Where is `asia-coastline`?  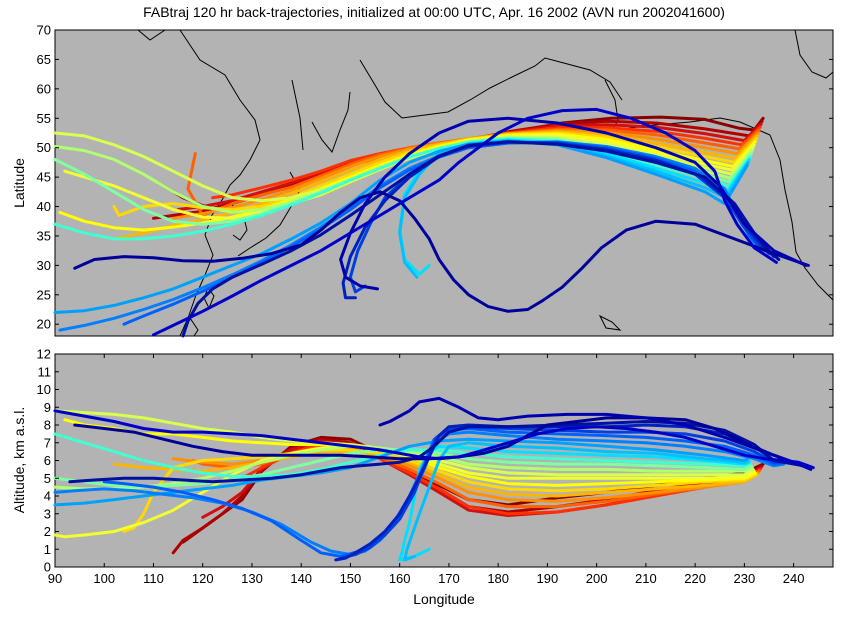
asia-coastline is located at coordinates (199, 183).